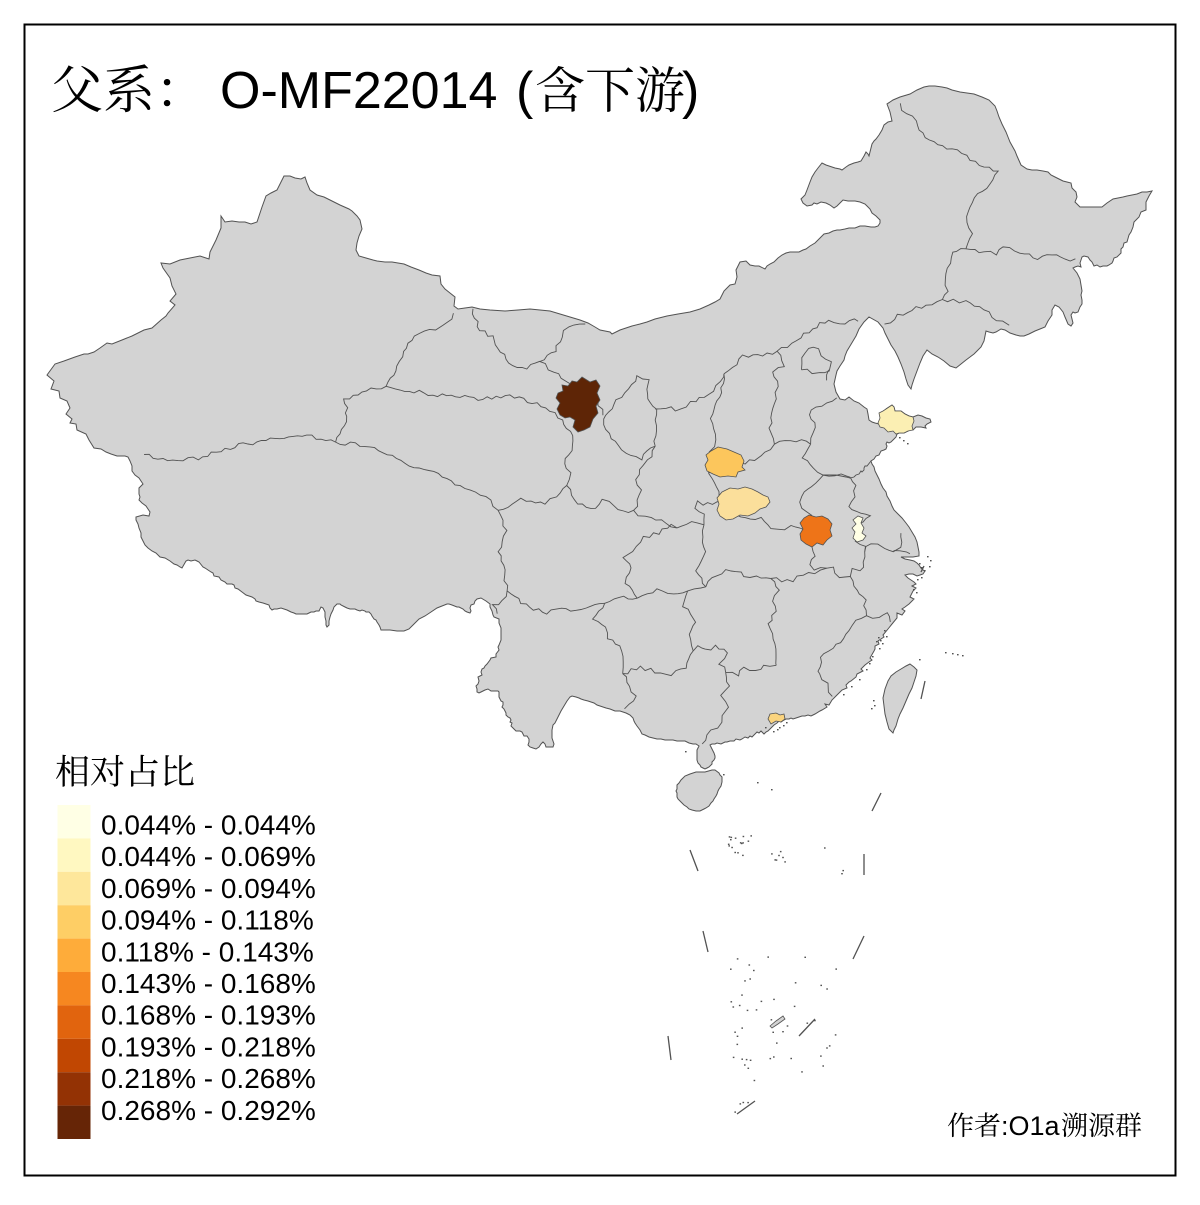  What do you see at coordinates (207, 951) in the screenshot?
I see `svg-text: 0.118% - 0.143%` at bounding box center [207, 951].